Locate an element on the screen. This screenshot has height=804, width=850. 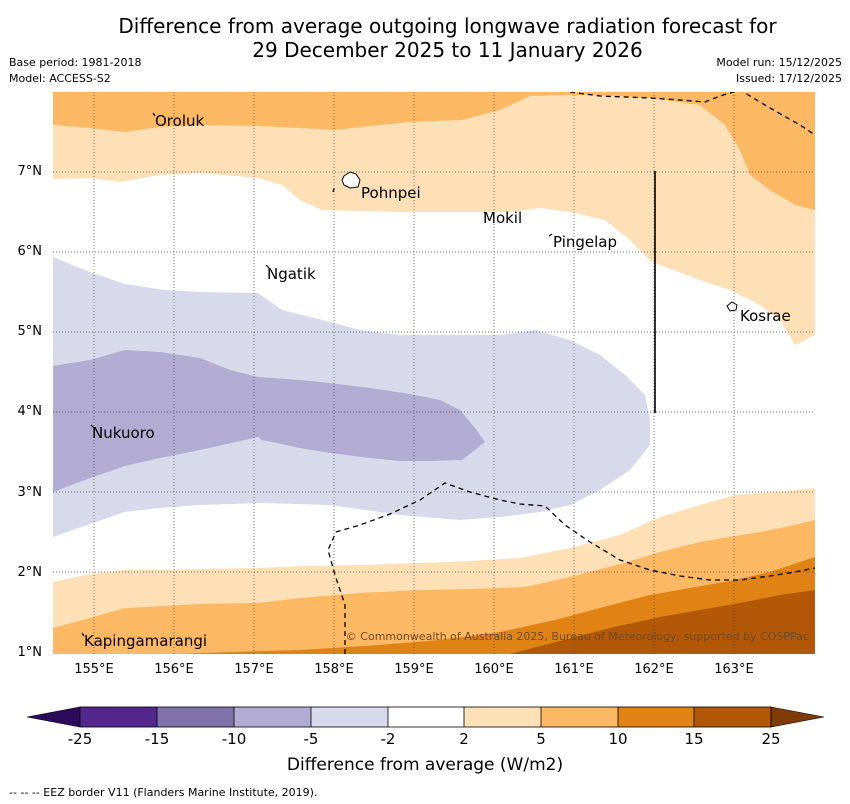
colorbar-seg-neg25-neg15 is located at coordinates (118, 717).